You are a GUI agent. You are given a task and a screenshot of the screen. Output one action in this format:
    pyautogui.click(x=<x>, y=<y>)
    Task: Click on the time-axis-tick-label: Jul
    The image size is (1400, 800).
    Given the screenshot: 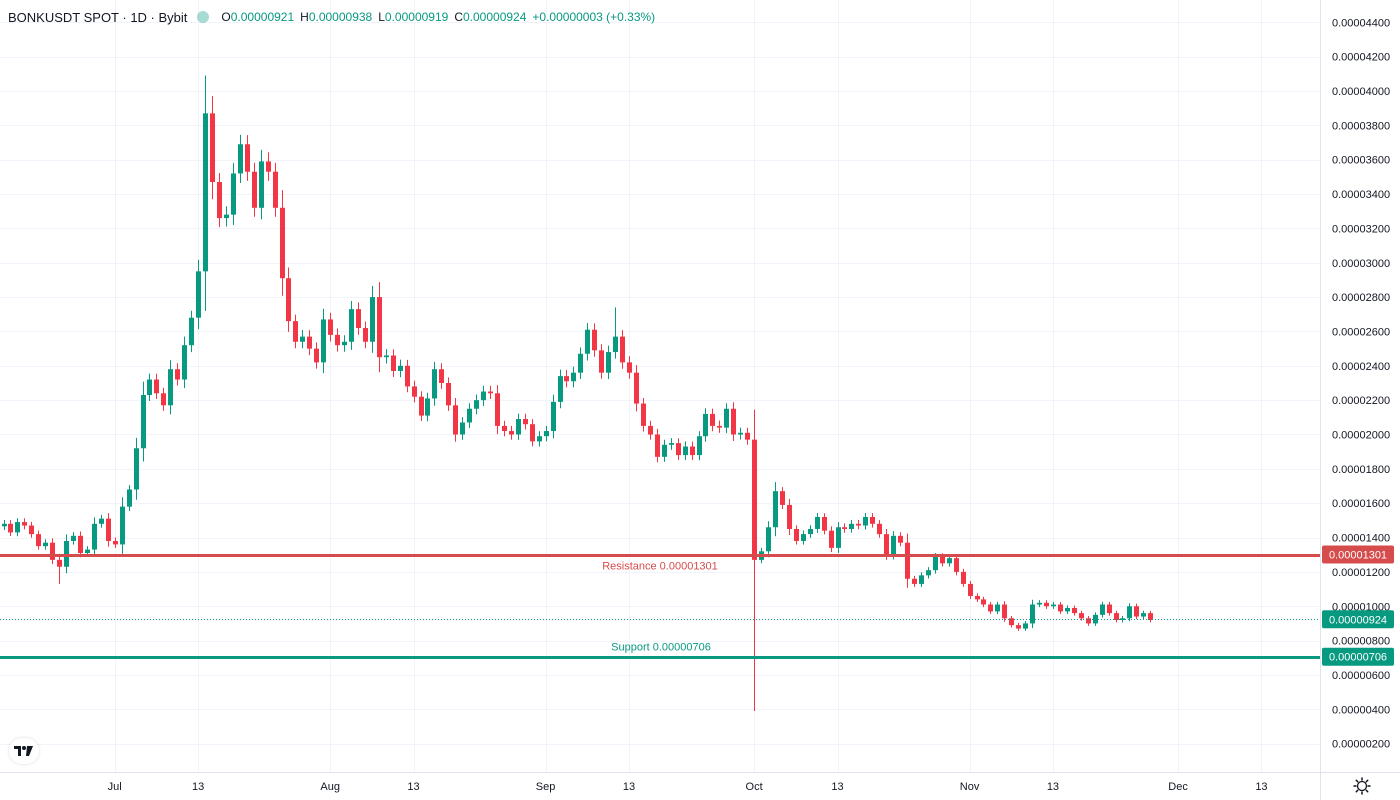 What is the action you would take?
    pyautogui.click(x=115, y=787)
    